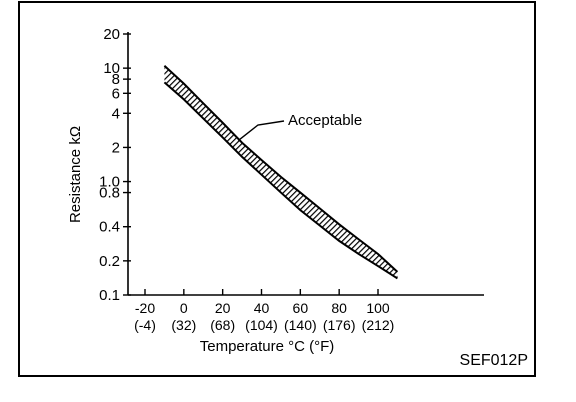  I want to click on y-tick-label: 8, so click(116, 79).